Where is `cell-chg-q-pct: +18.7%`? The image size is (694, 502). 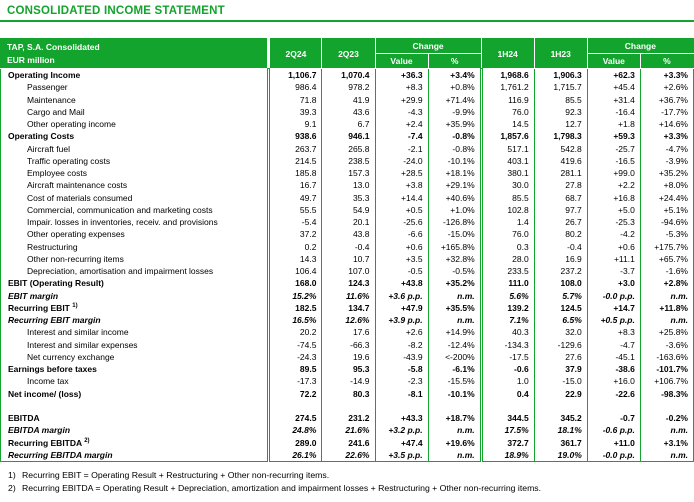
cell-chg-q-pct: +18.7% is located at coordinates (454, 418).